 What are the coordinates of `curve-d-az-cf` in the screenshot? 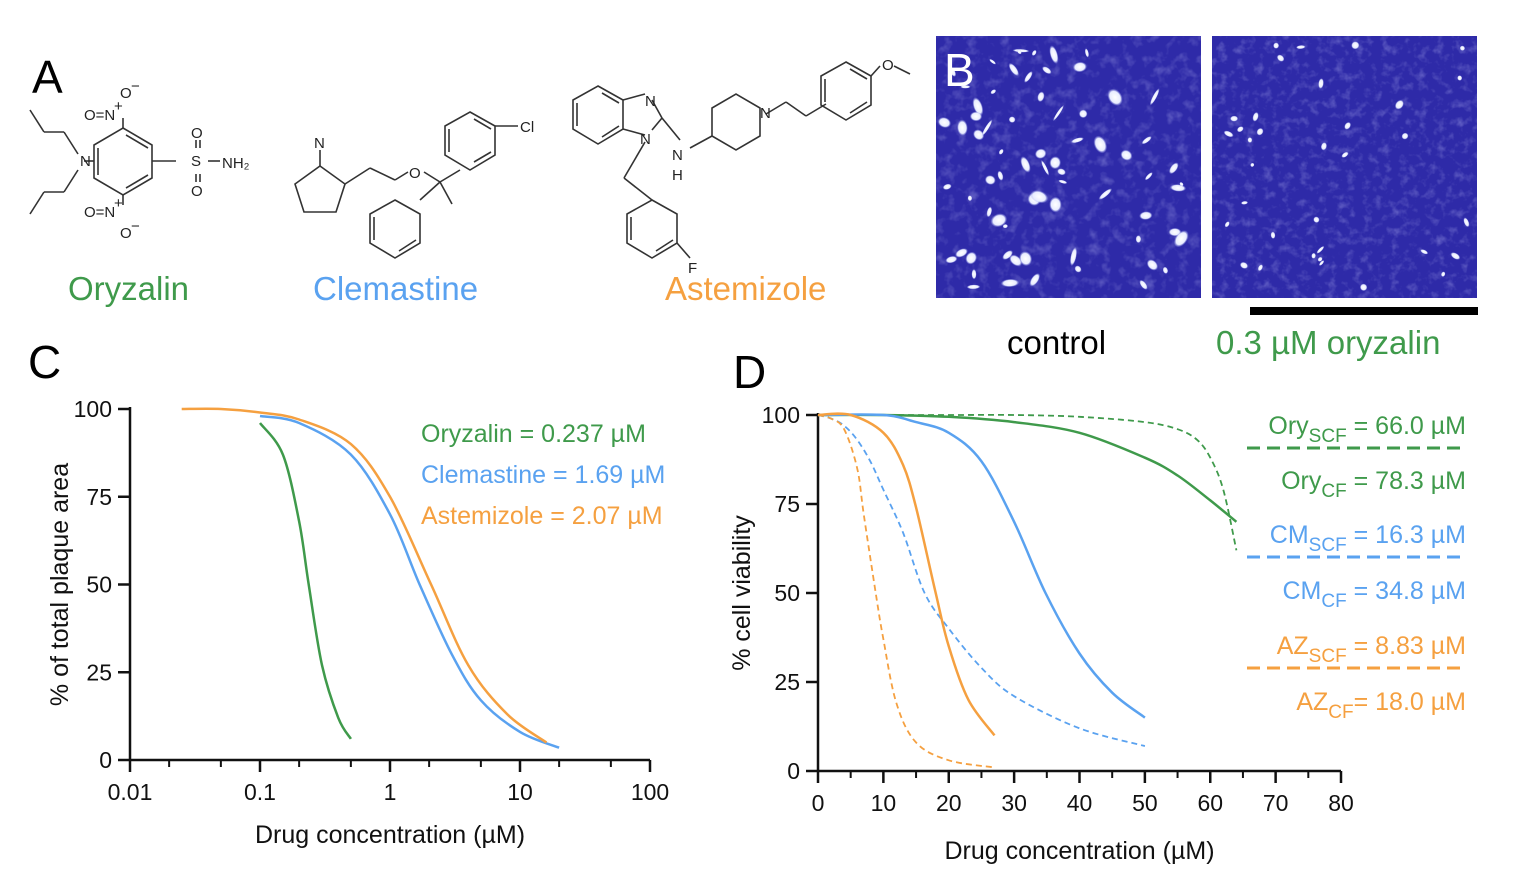 It's located at (906, 574).